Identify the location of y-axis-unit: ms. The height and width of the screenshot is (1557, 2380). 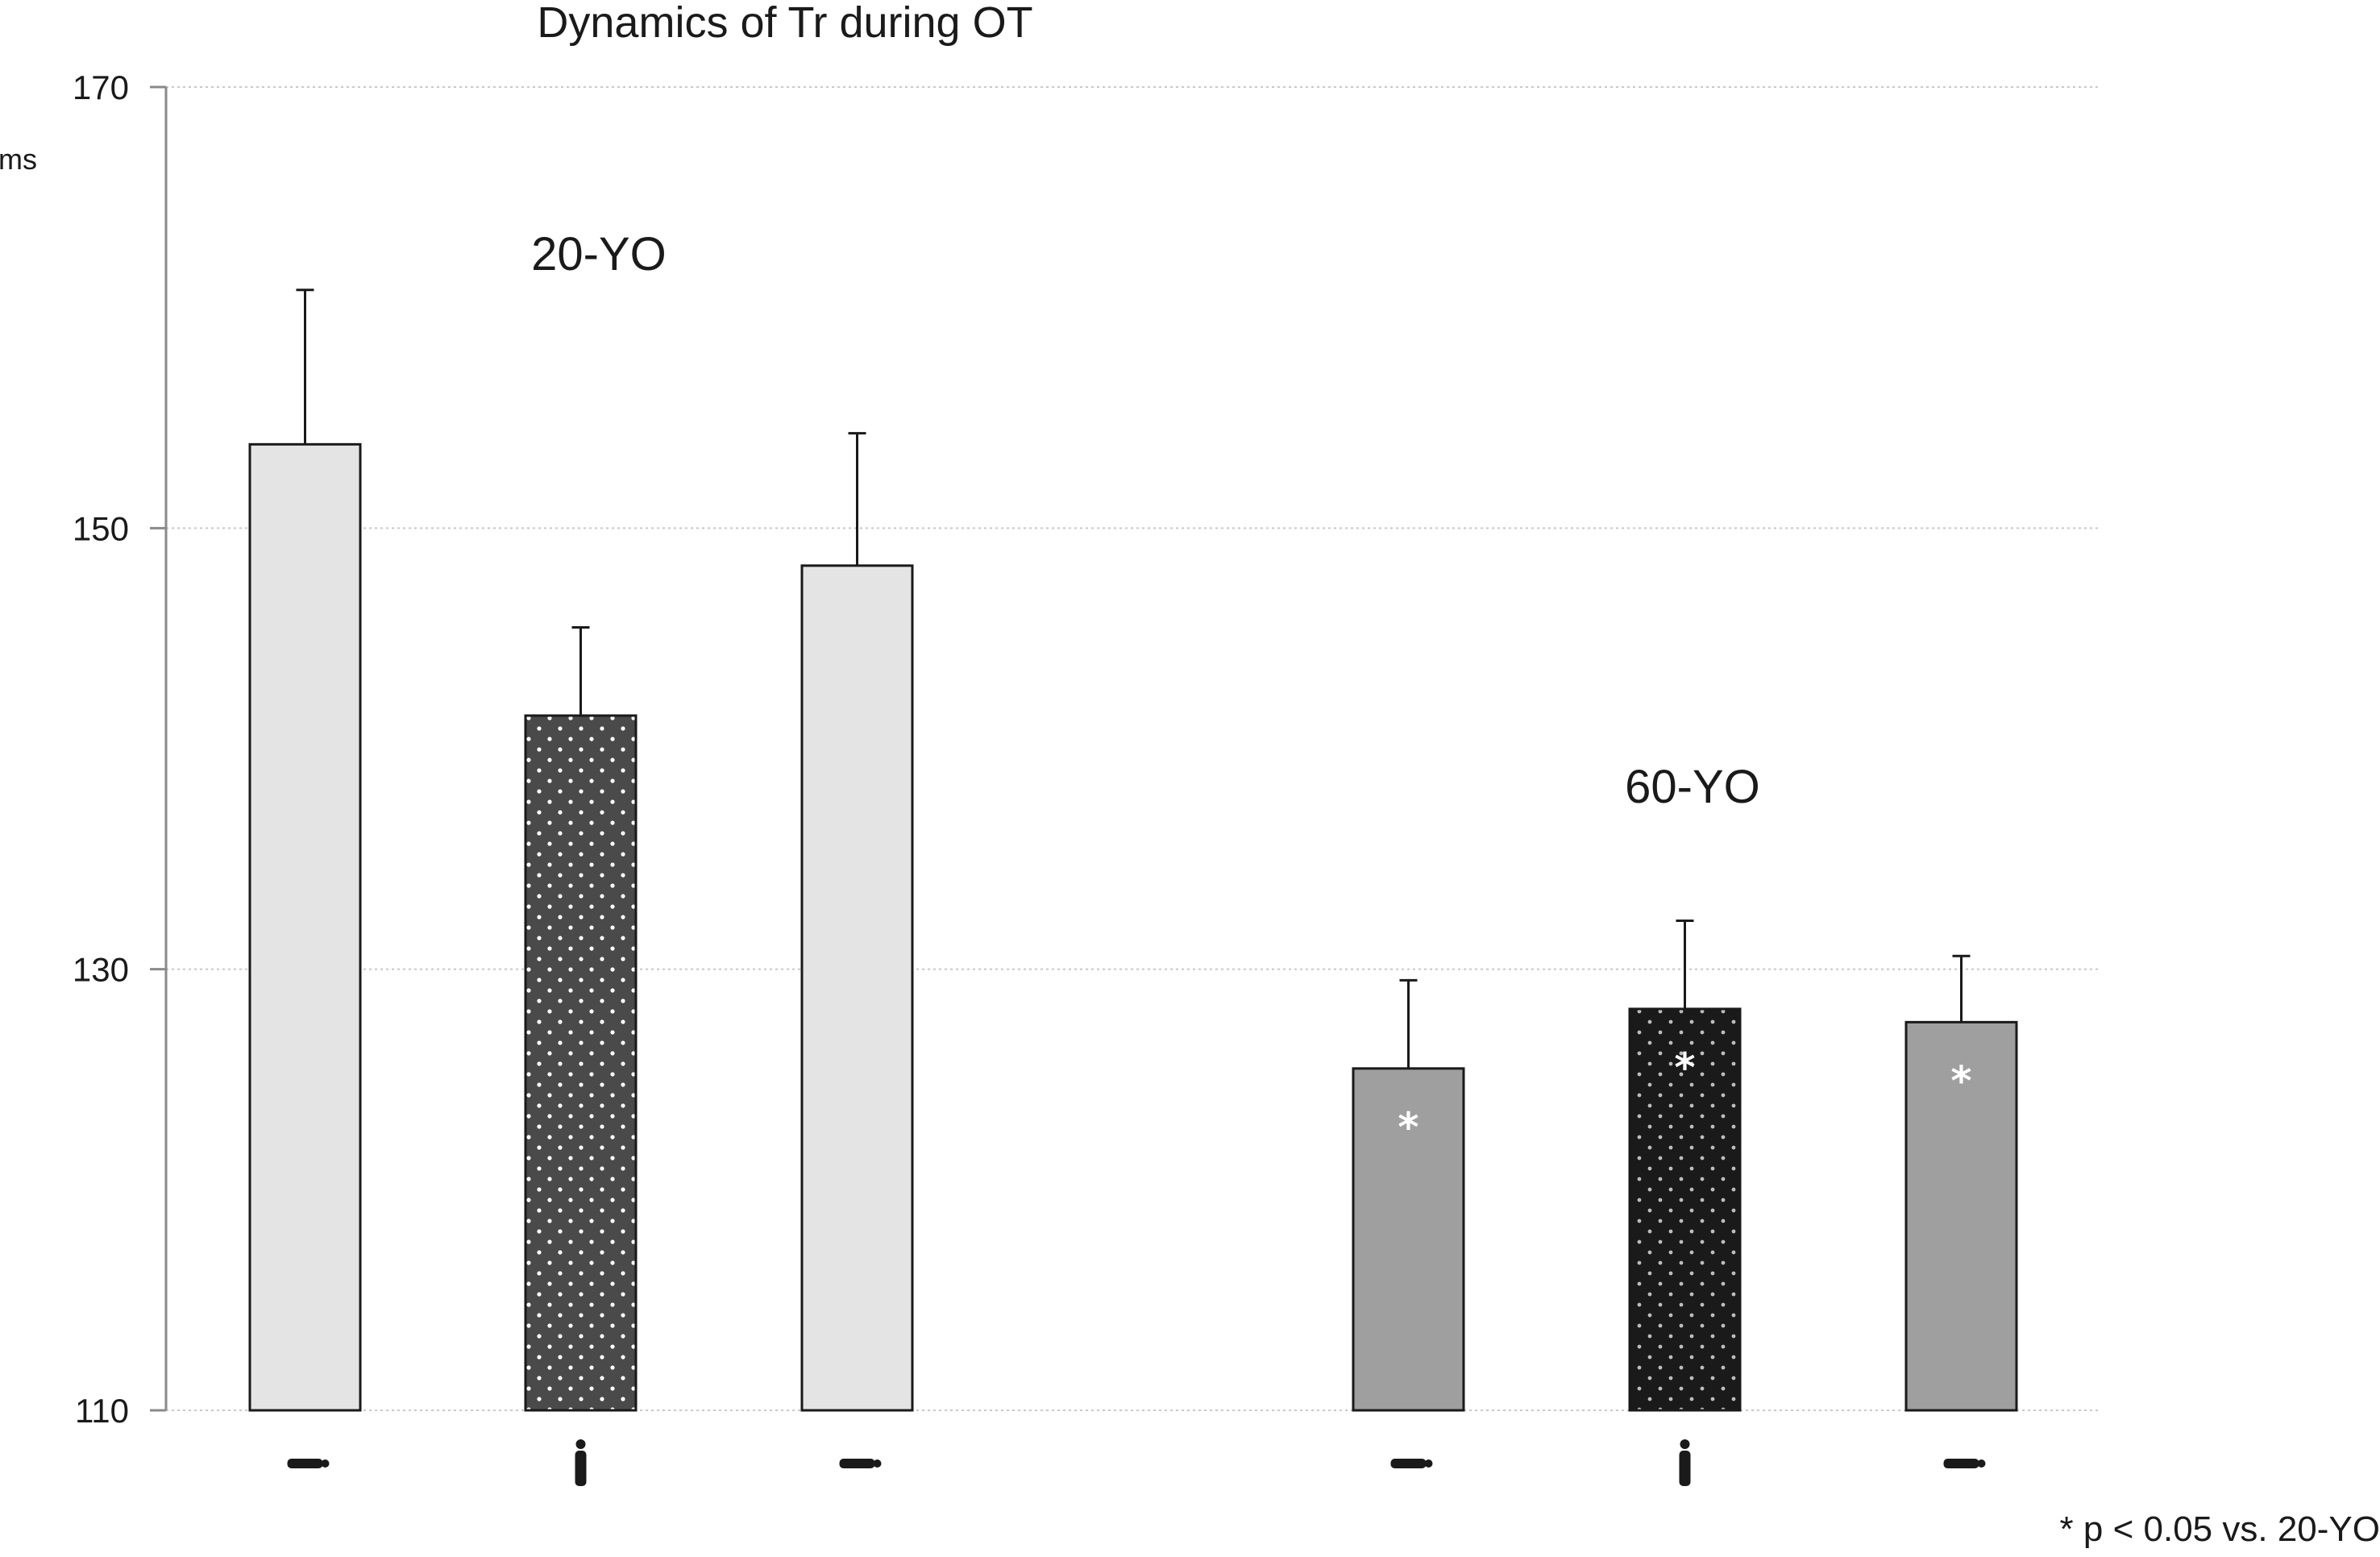
(18, 159).